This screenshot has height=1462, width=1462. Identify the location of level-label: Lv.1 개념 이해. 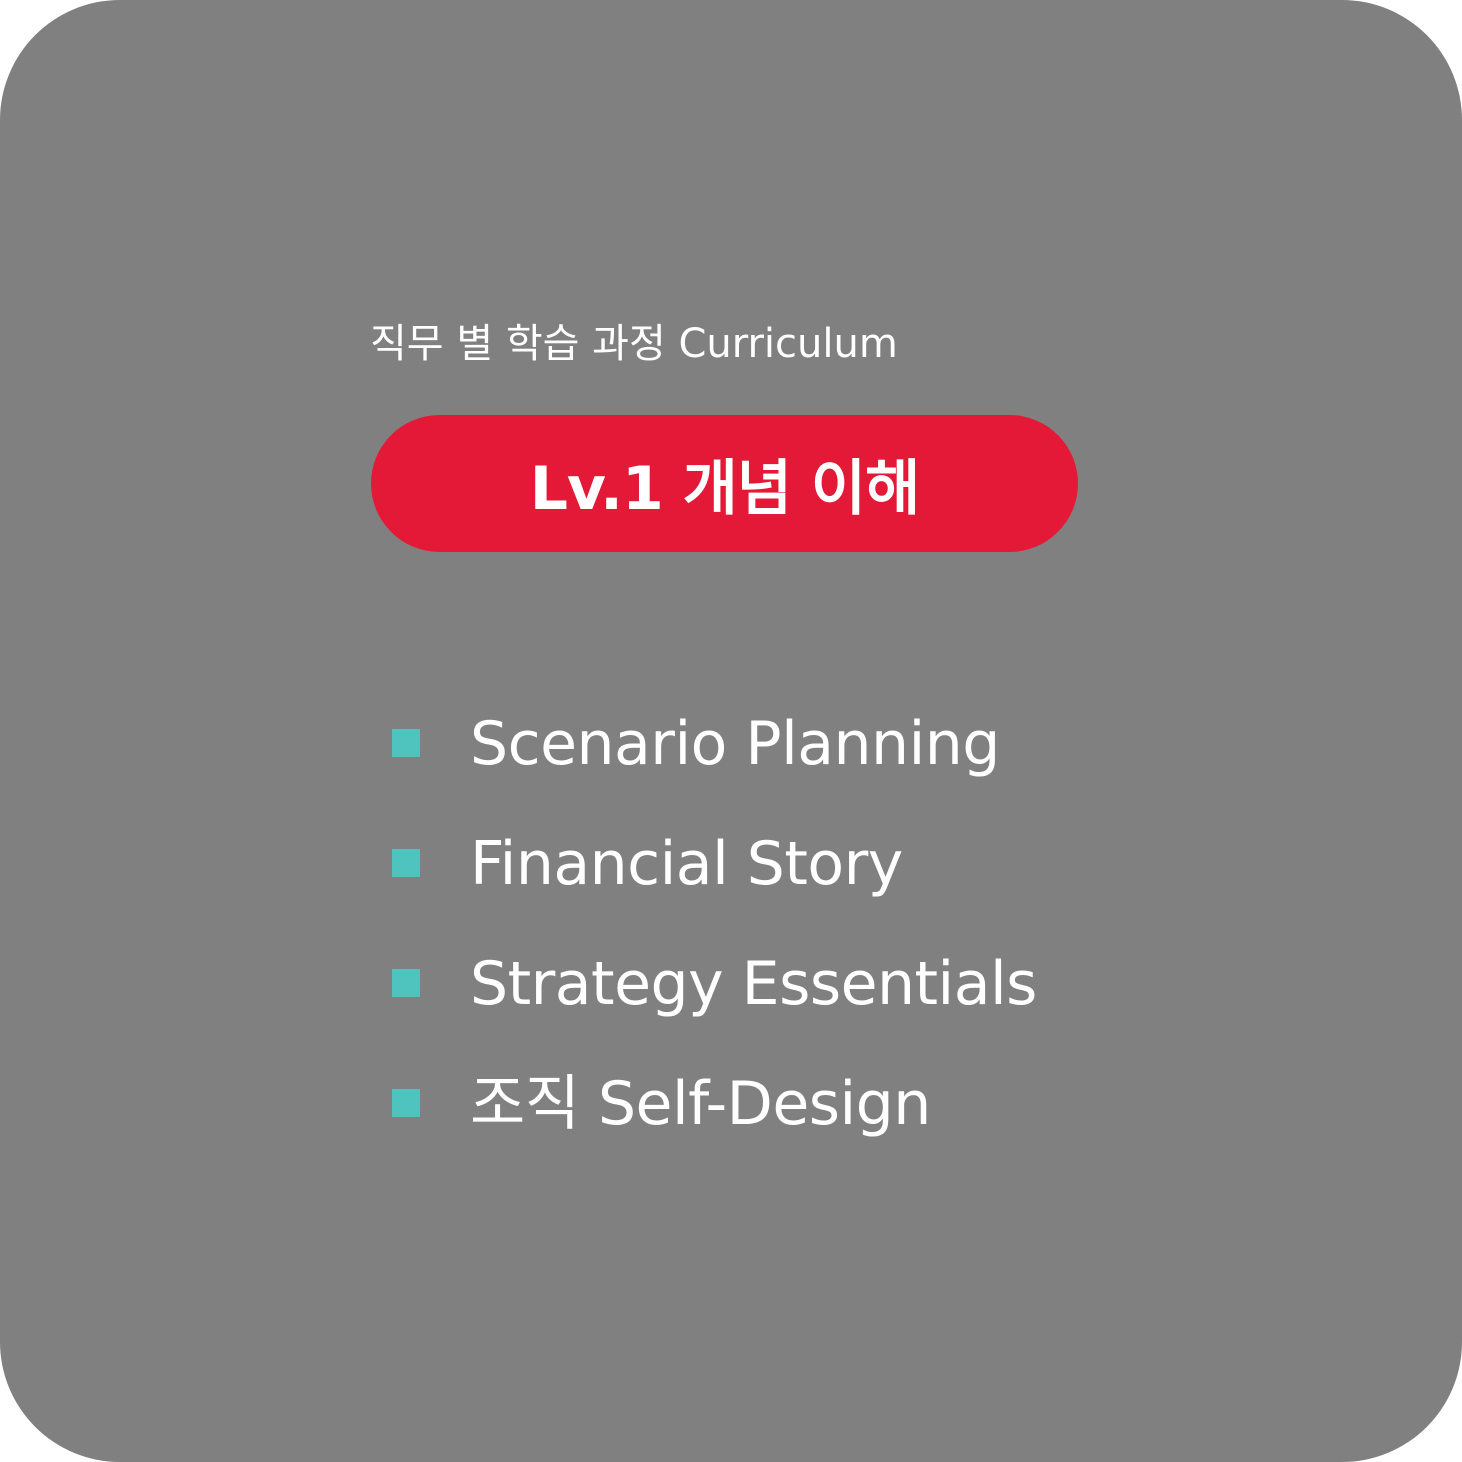
(725, 489).